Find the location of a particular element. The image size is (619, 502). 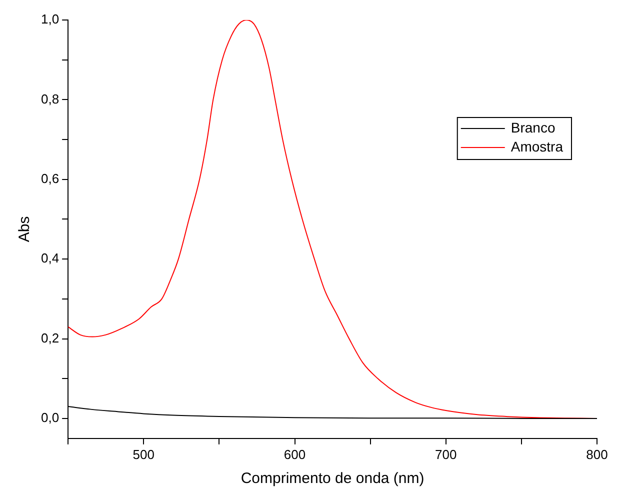

y-tick-label: 1,0 is located at coordinates (50, 19).